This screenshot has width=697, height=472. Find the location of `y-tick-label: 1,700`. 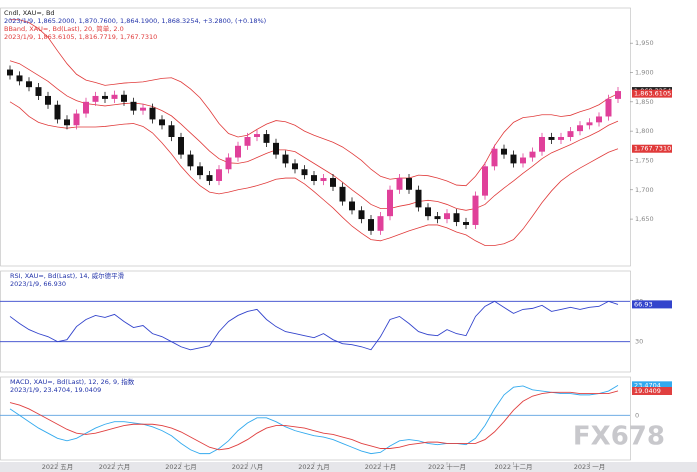

y-tick-label: 1,700 is located at coordinates (644, 190).